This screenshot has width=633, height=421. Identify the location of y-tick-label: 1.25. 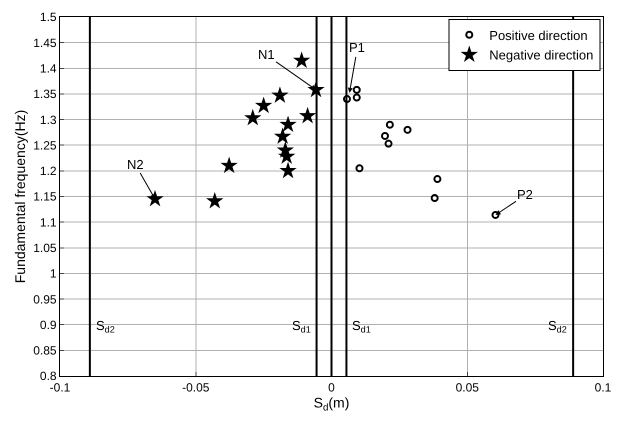
(45, 145).